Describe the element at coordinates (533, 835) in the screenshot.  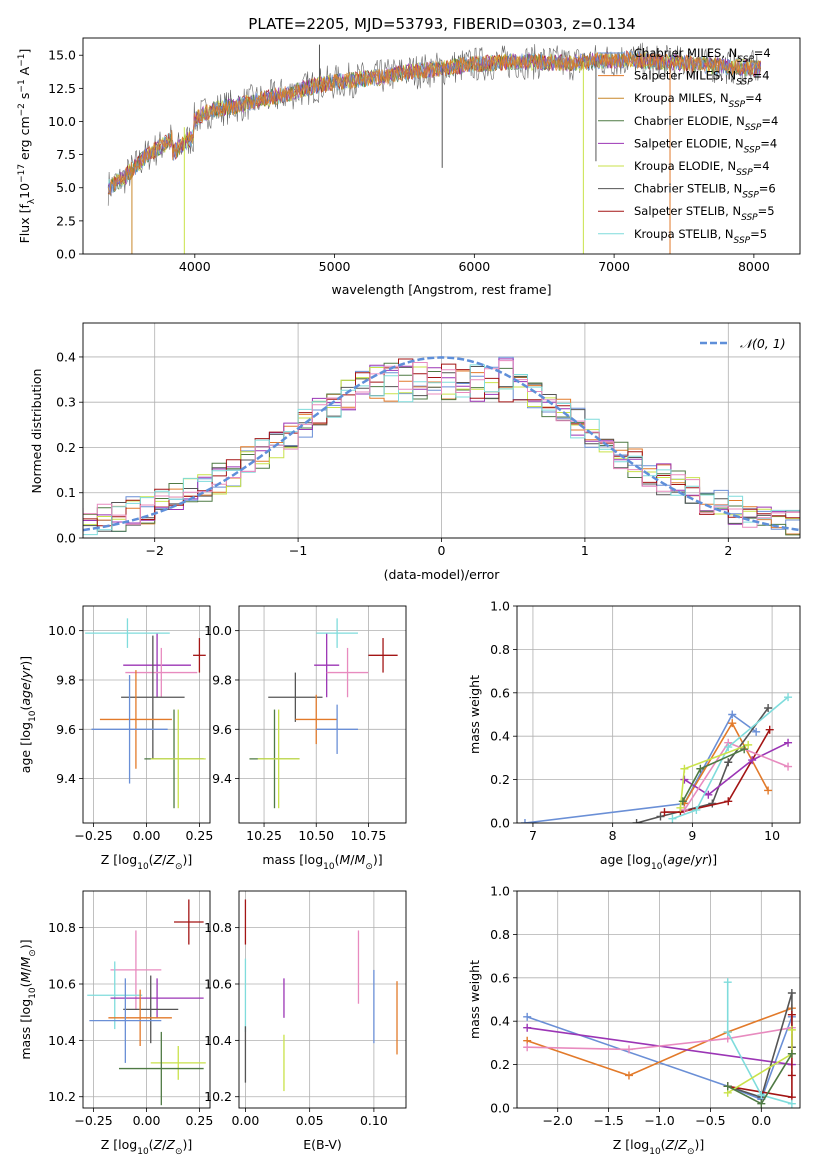
I see `weight_age-xtick-label: 7` at that location.